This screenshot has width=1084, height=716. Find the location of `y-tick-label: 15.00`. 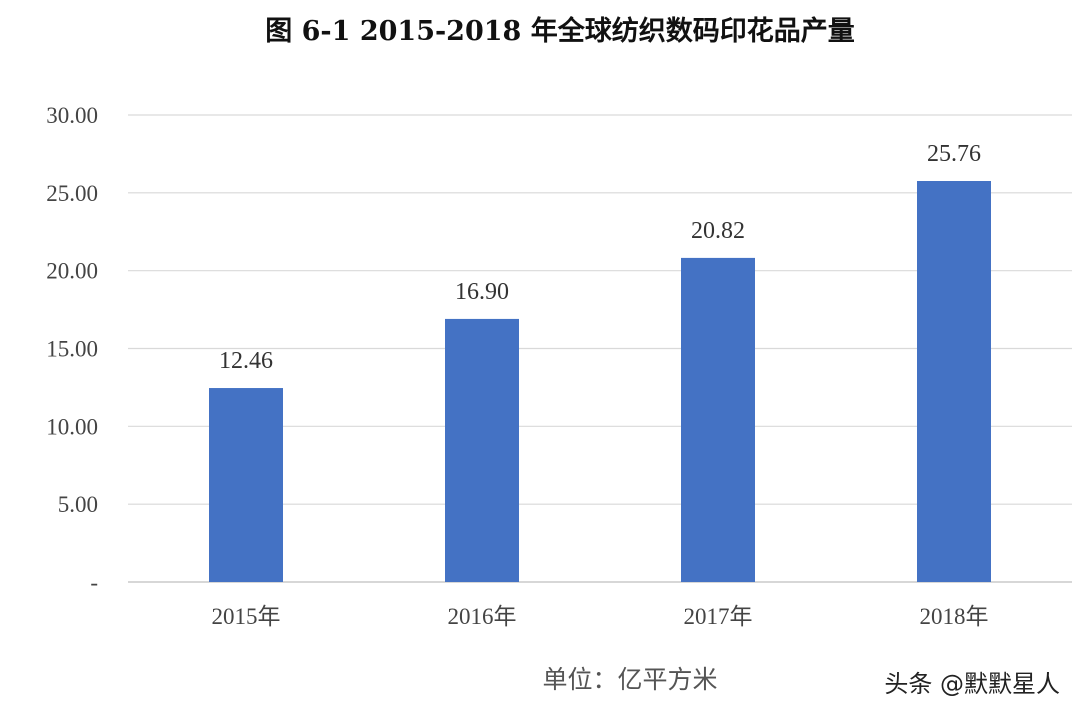

y-tick-label: 15.00 is located at coordinates (72, 349).